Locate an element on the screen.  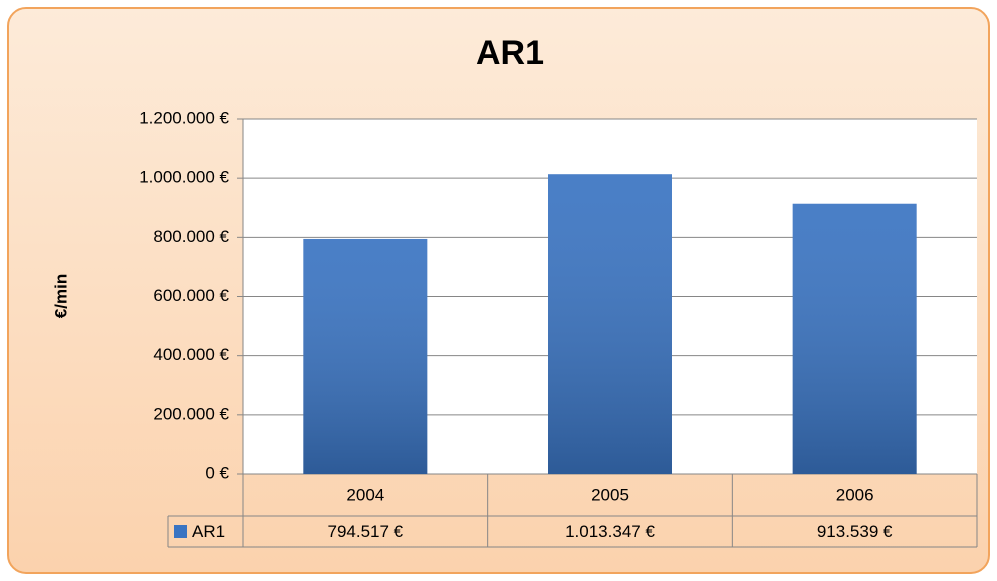
y-tick-label: 400.000 € is located at coordinates (191, 354).